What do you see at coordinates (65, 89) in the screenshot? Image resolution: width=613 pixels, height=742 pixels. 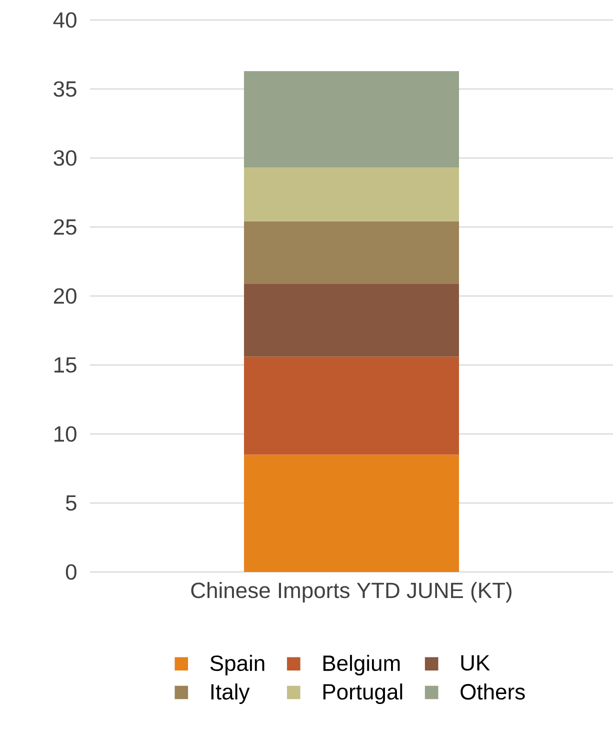 I see `y-tick-label: 35` at bounding box center [65, 89].